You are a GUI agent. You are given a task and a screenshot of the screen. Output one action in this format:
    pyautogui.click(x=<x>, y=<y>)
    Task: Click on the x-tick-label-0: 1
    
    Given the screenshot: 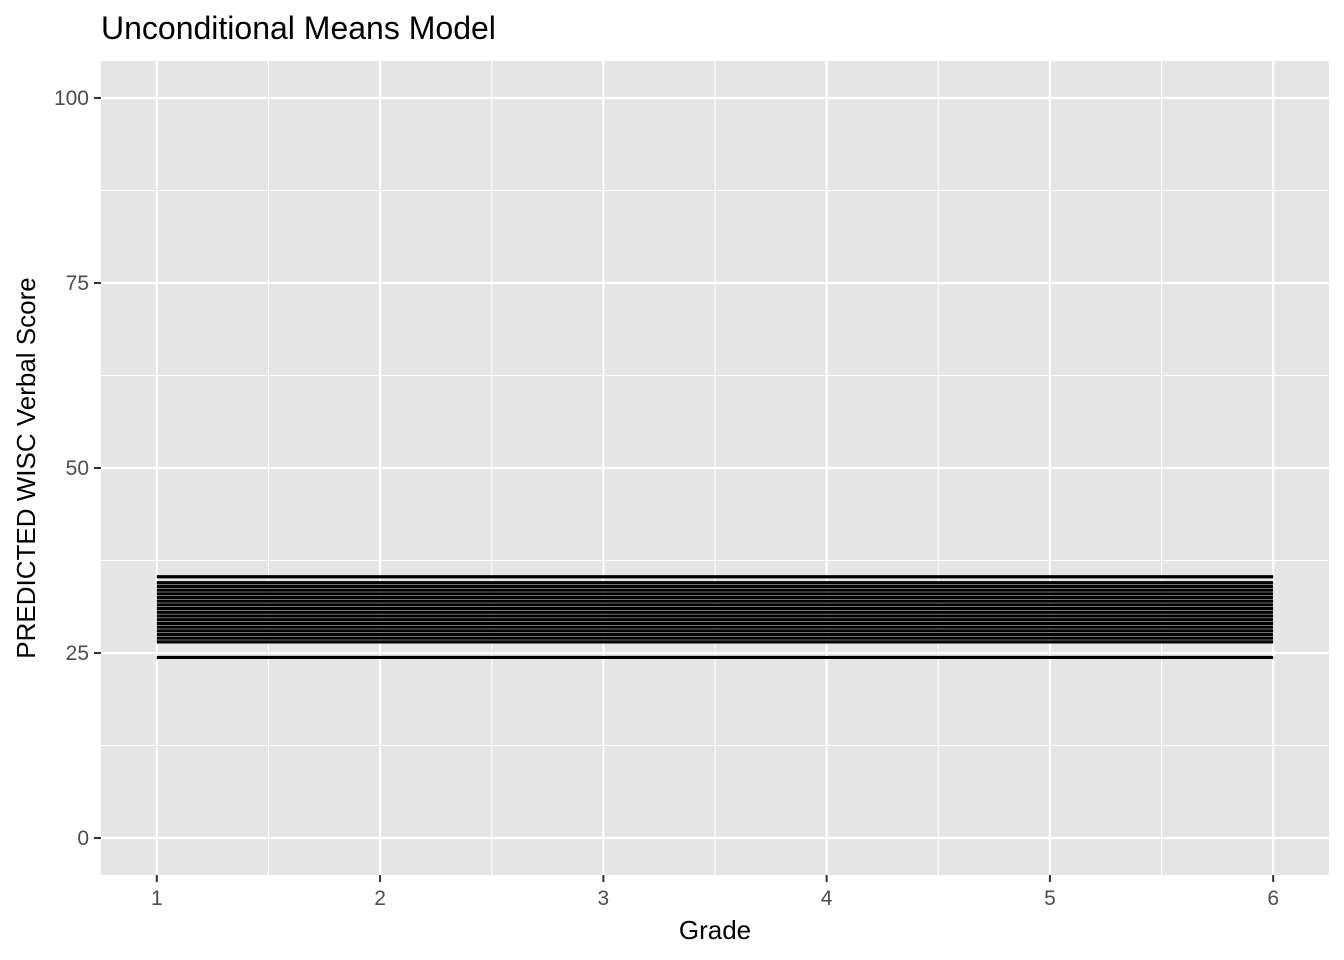 What is the action you would take?
    pyautogui.click(x=157, y=898)
    